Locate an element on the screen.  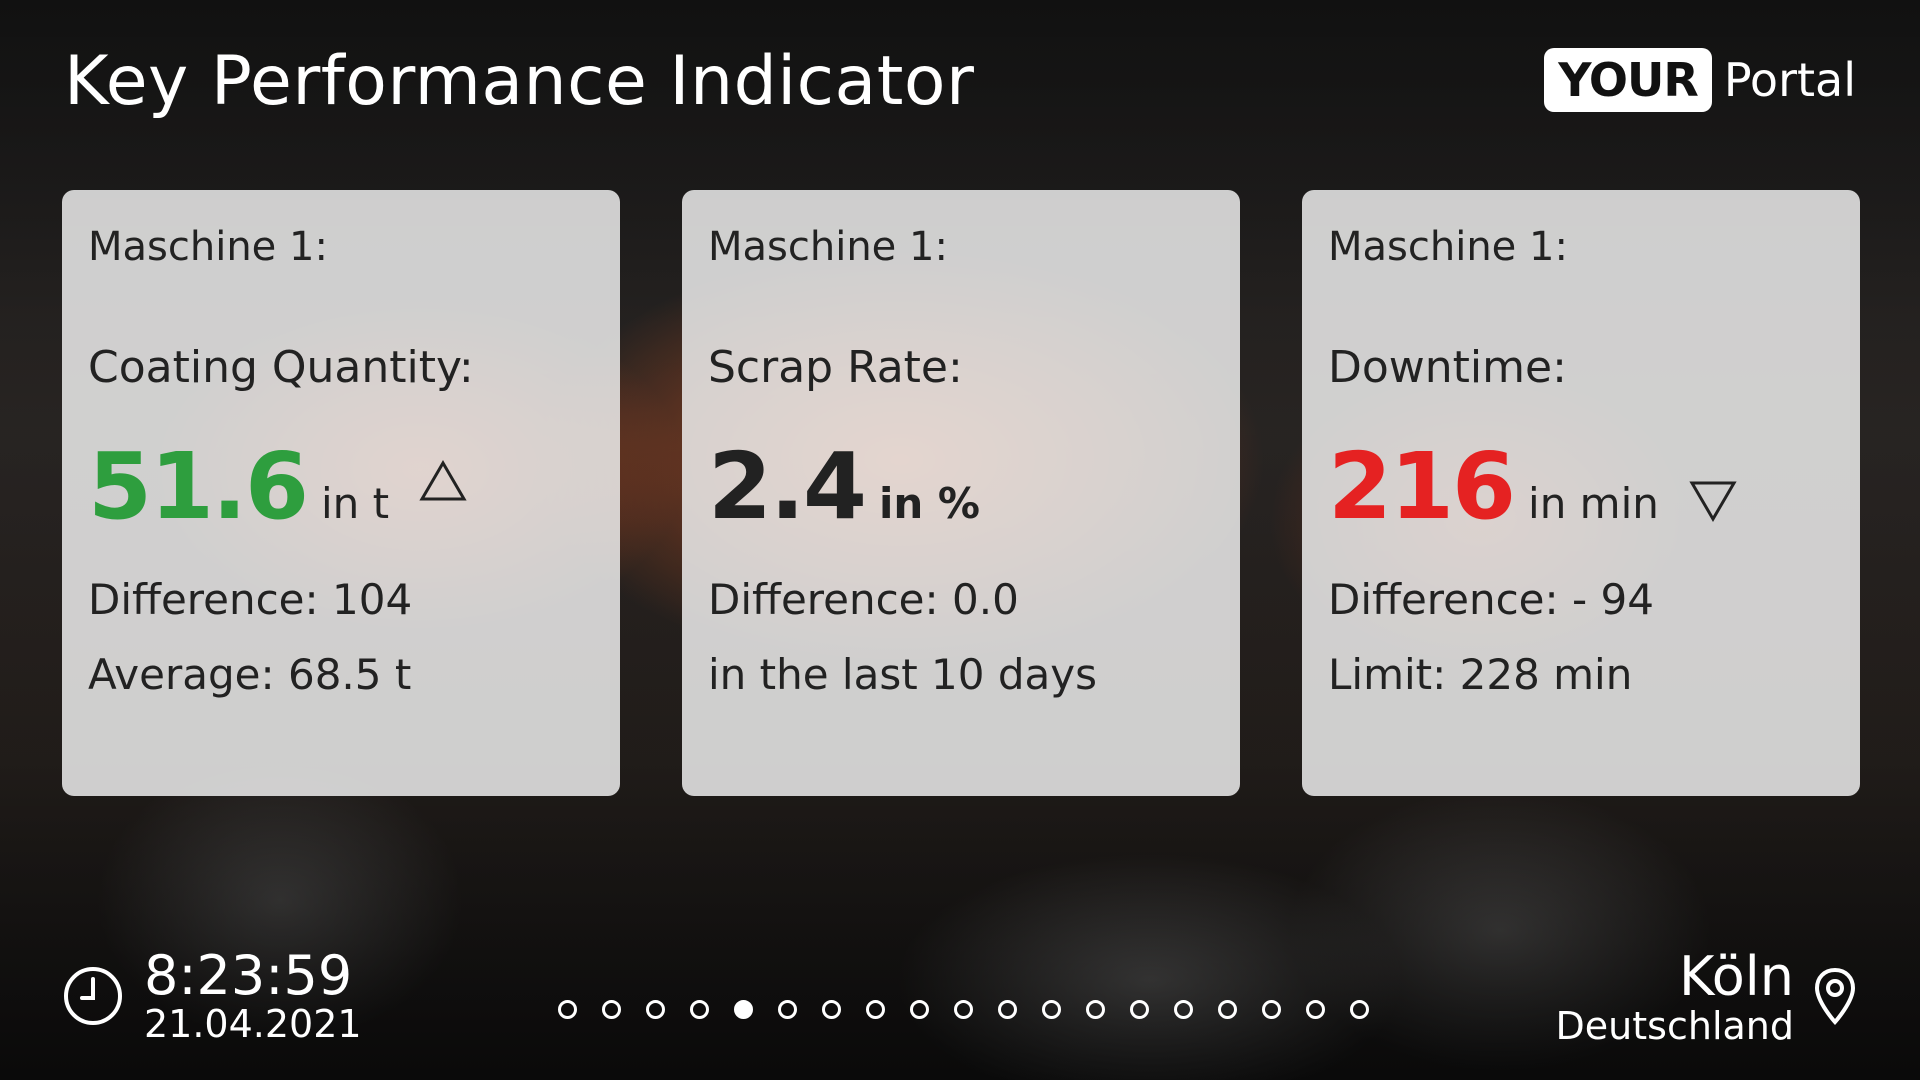
slide-pagination is located at coordinates (963, 1009).